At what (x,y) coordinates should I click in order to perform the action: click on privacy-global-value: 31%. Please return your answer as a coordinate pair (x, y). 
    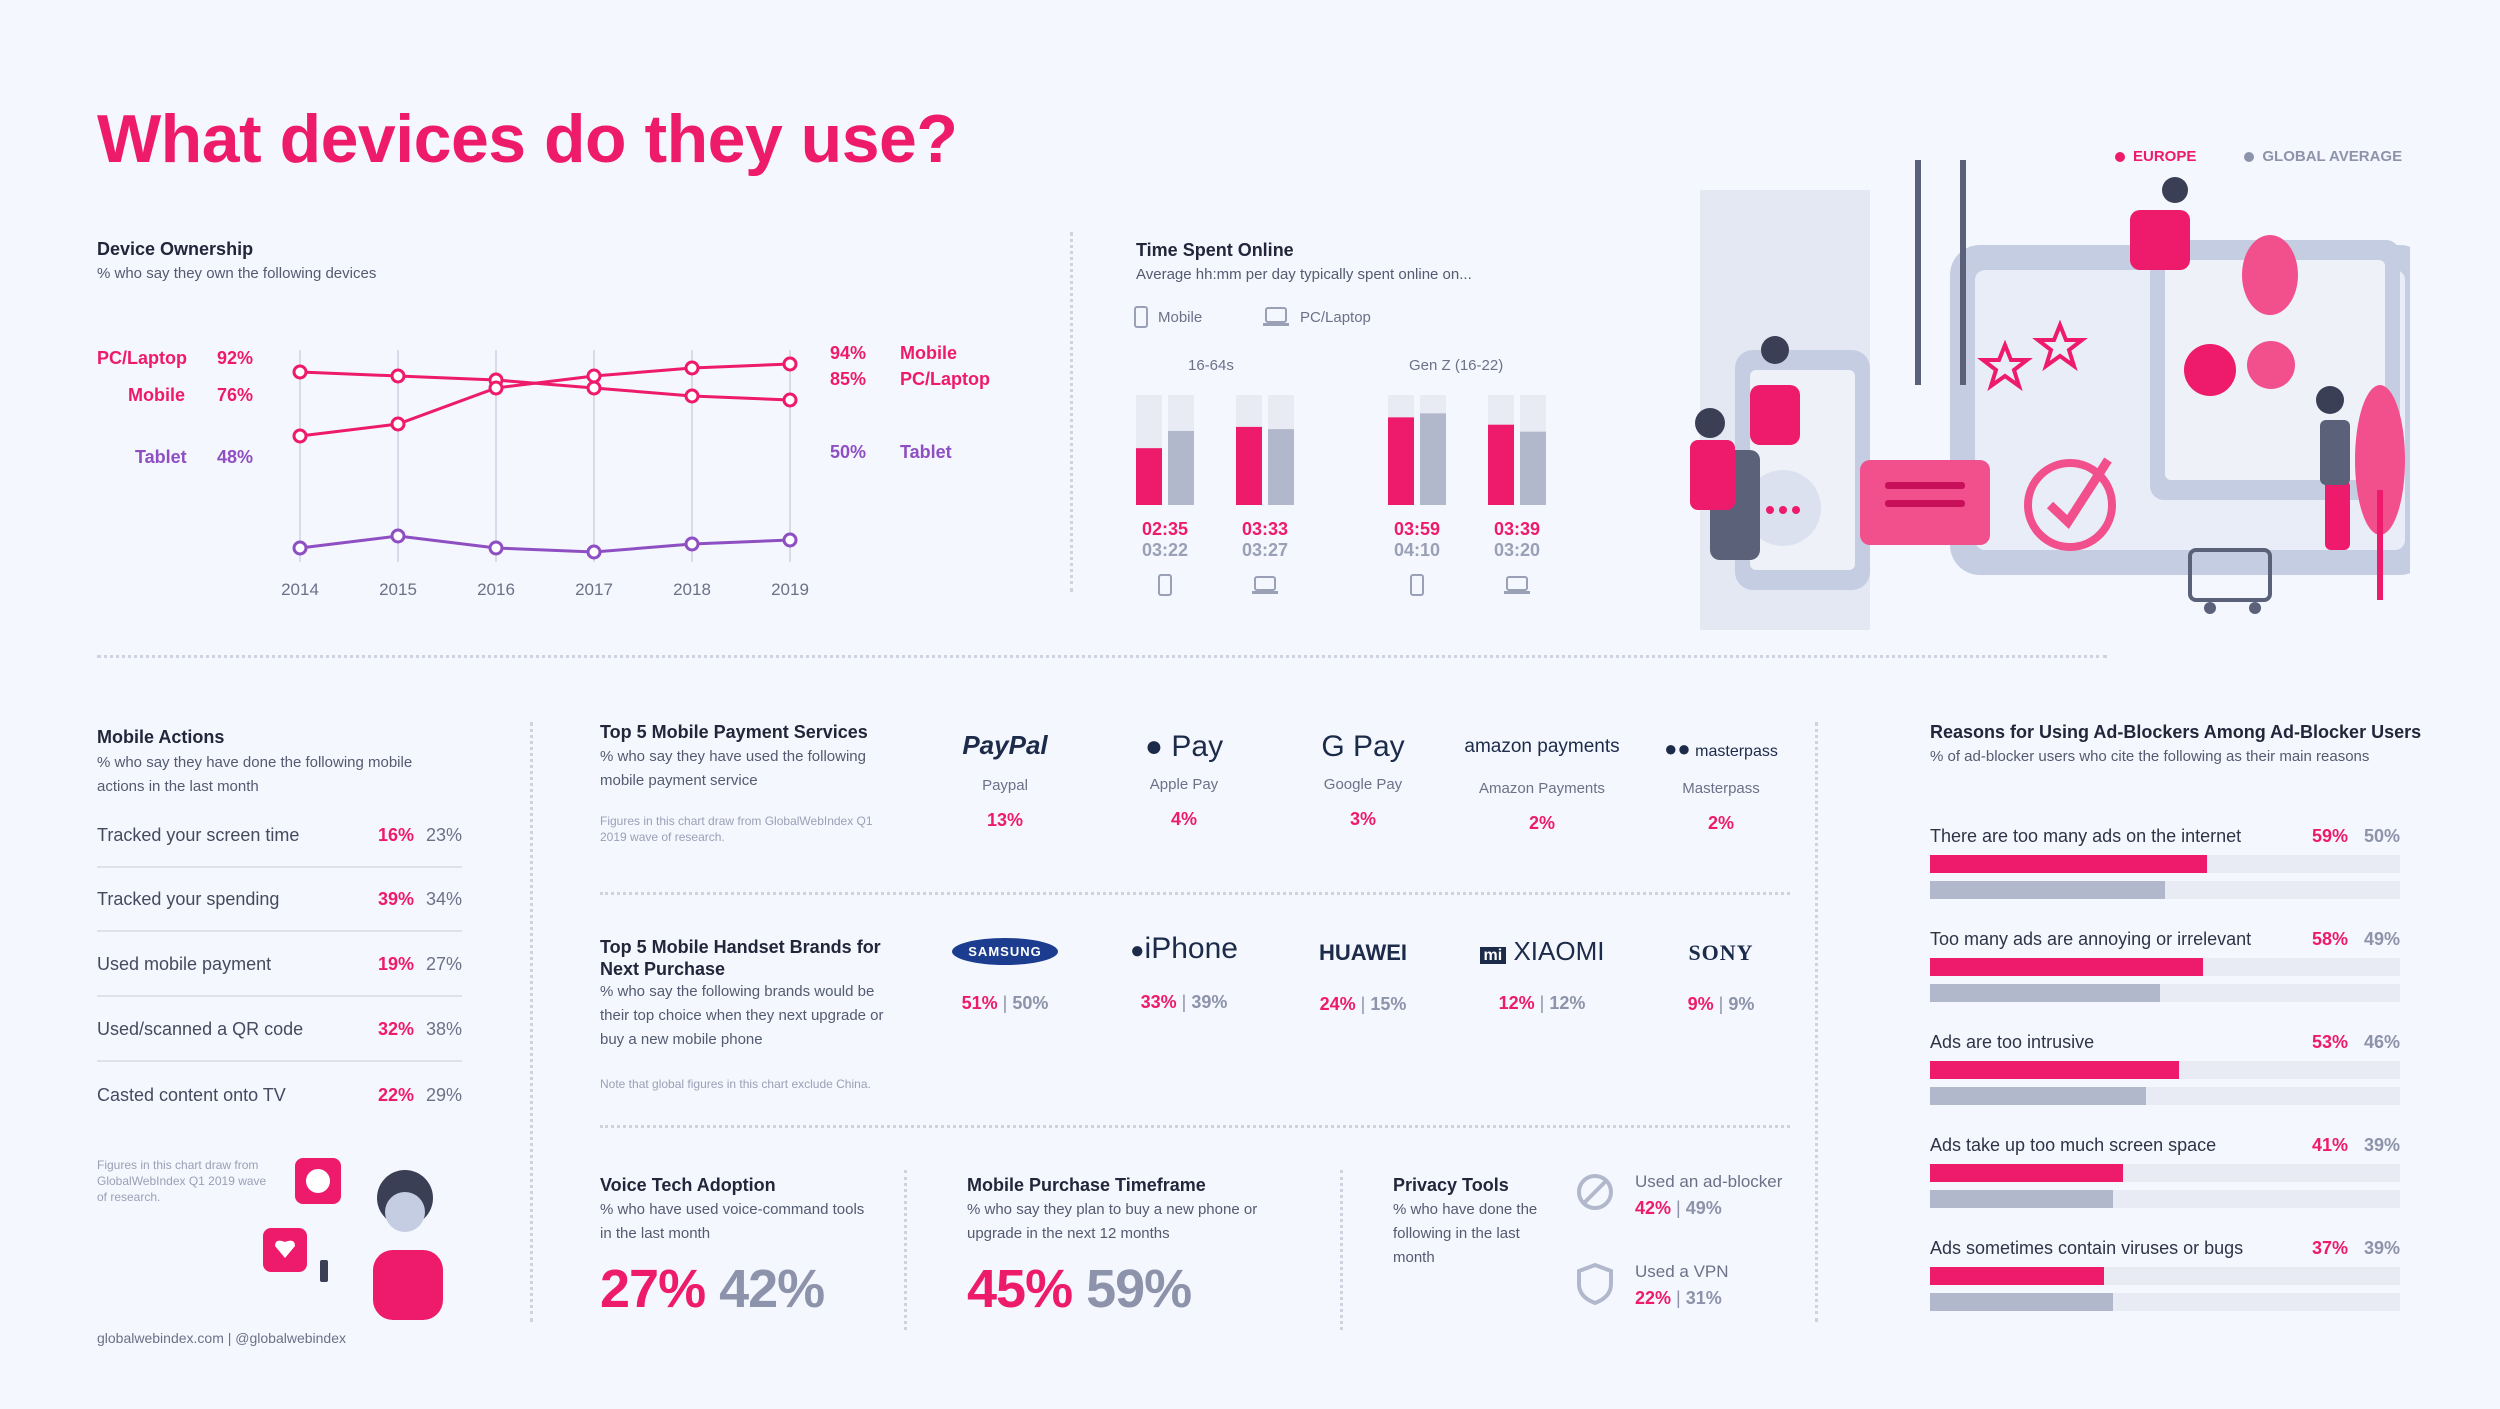
    Looking at the image, I should click on (1703, 1298).